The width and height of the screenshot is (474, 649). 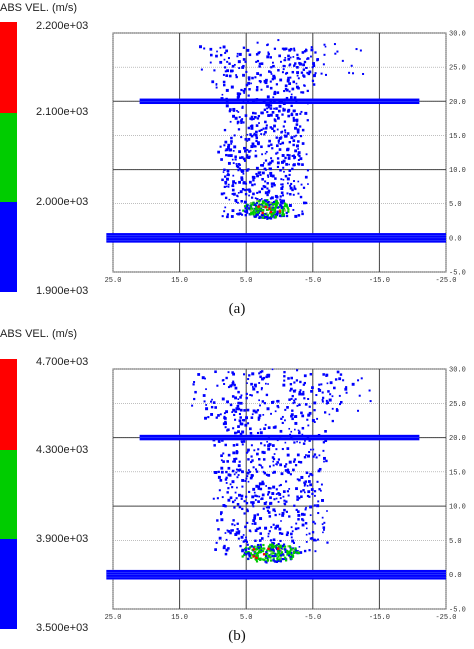 What do you see at coordinates (455, 576) in the screenshot?
I see `y-tick-label: 0.0` at bounding box center [455, 576].